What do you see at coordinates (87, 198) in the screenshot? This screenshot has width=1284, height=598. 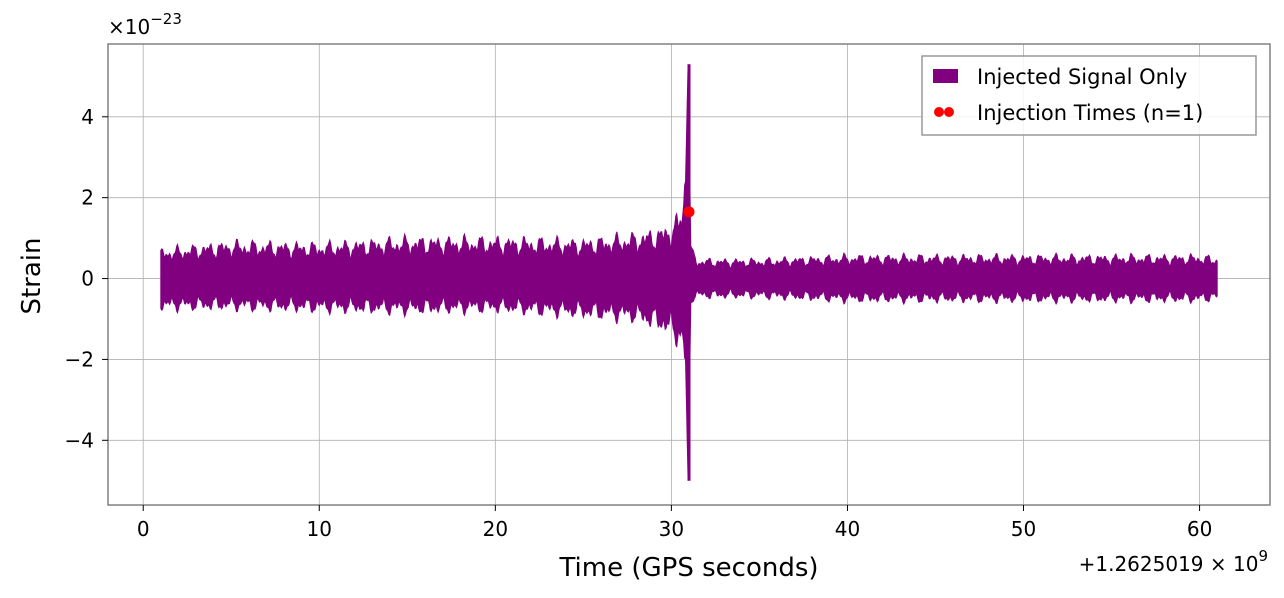 I see `y-tick-label: 2` at bounding box center [87, 198].